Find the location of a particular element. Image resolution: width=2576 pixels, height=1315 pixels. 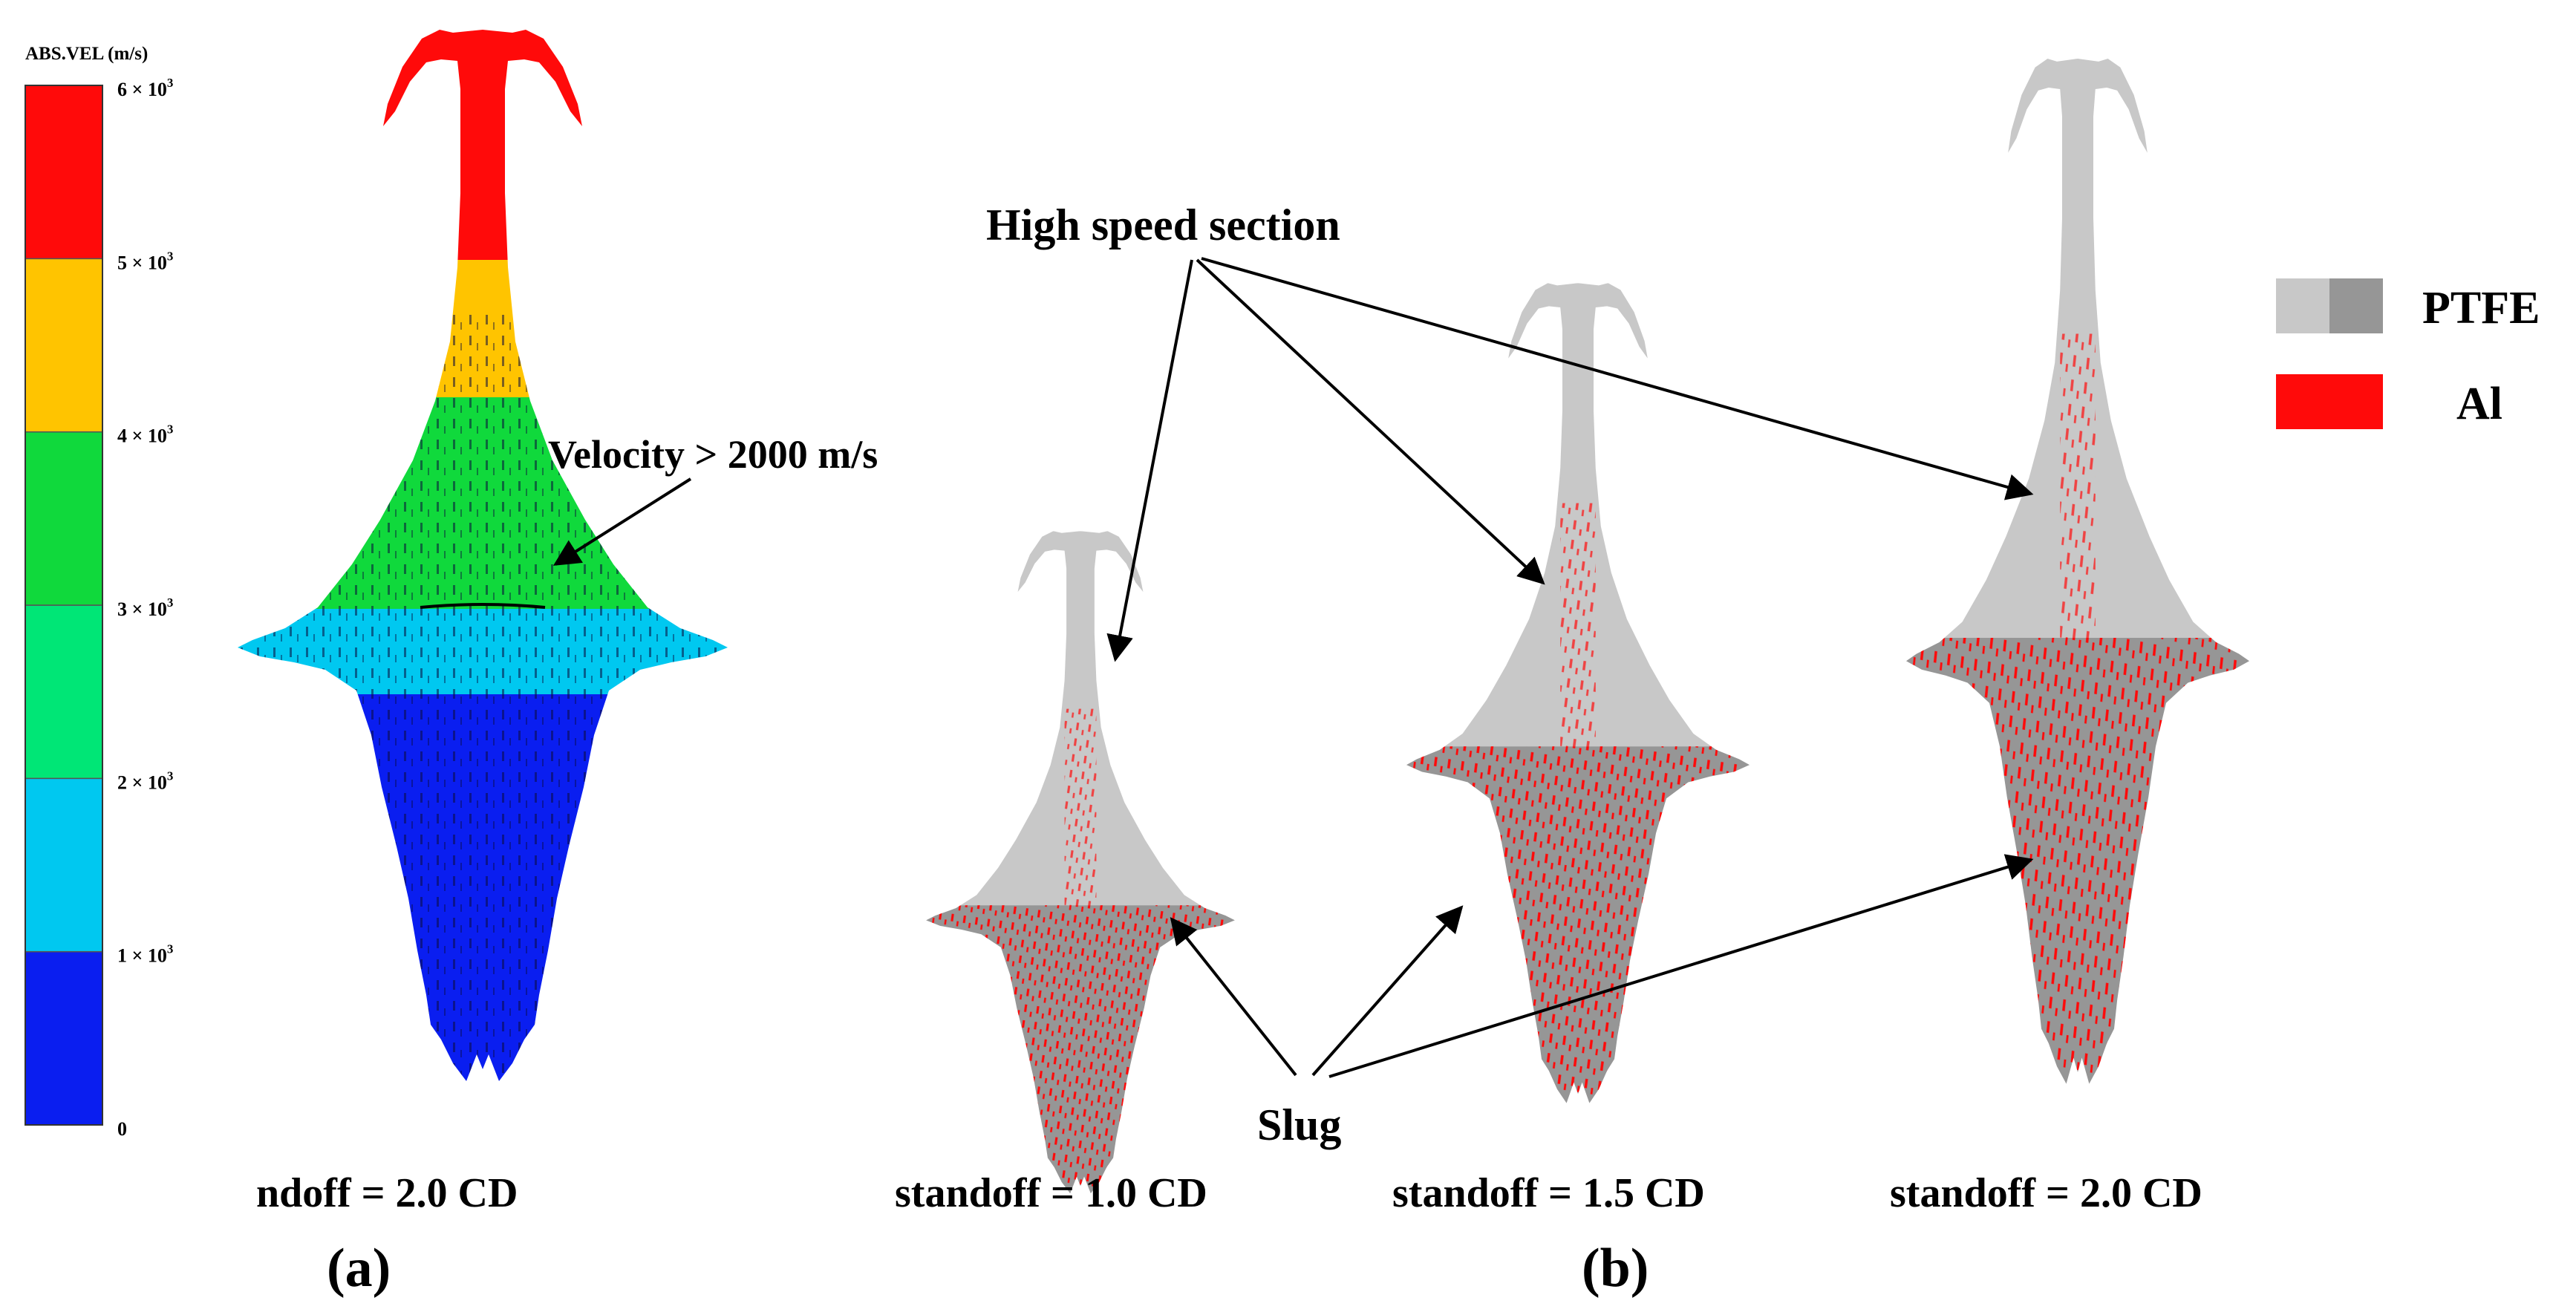

legend: PTFE Al is located at coordinates (2408, 353).